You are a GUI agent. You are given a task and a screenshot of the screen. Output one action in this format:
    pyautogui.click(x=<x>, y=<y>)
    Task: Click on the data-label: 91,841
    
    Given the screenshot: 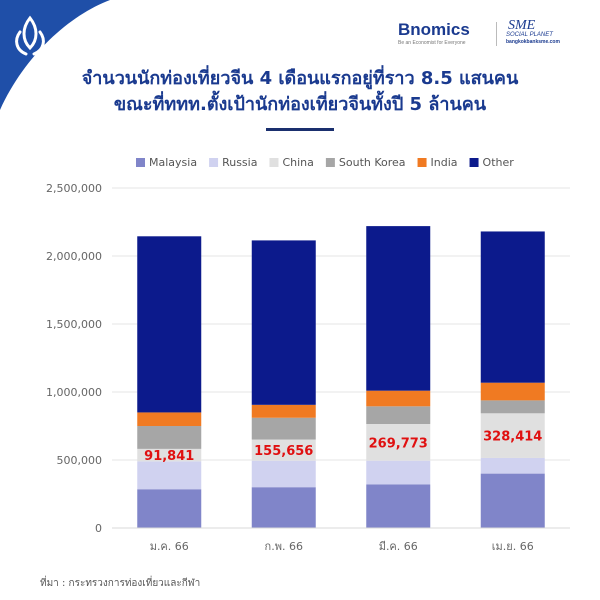 What is the action you would take?
    pyautogui.click(x=169, y=456)
    